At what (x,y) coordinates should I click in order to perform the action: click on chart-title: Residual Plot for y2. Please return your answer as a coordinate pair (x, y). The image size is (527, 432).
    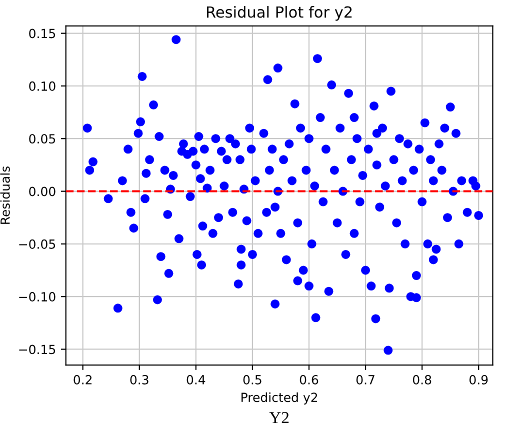
    Looking at the image, I should click on (279, 13).